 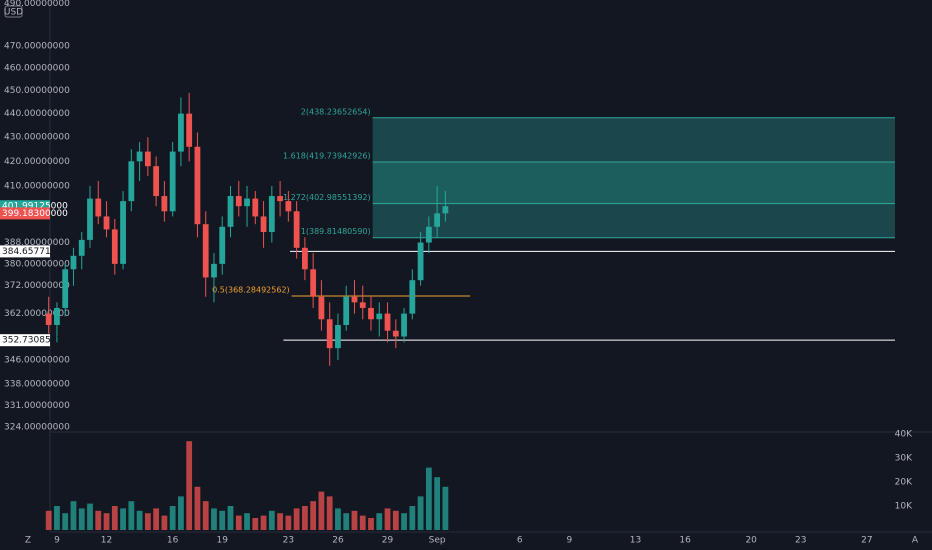 I want to click on y2-tick-label: 20K, so click(x=904, y=483).